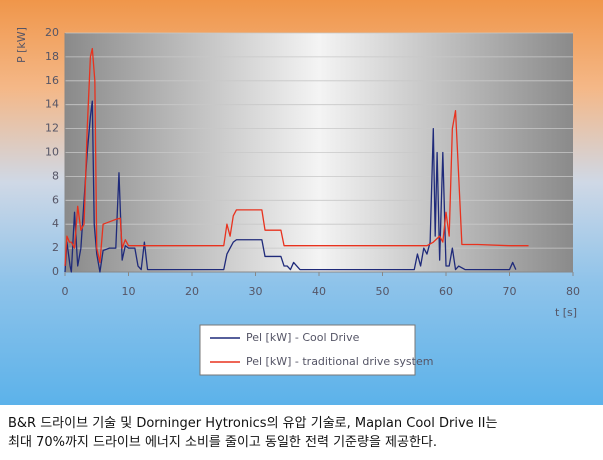 The image size is (603, 460). What do you see at coordinates (256, 291) in the screenshot?
I see `x-tick-label: 30` at bounding box center [256, 291].